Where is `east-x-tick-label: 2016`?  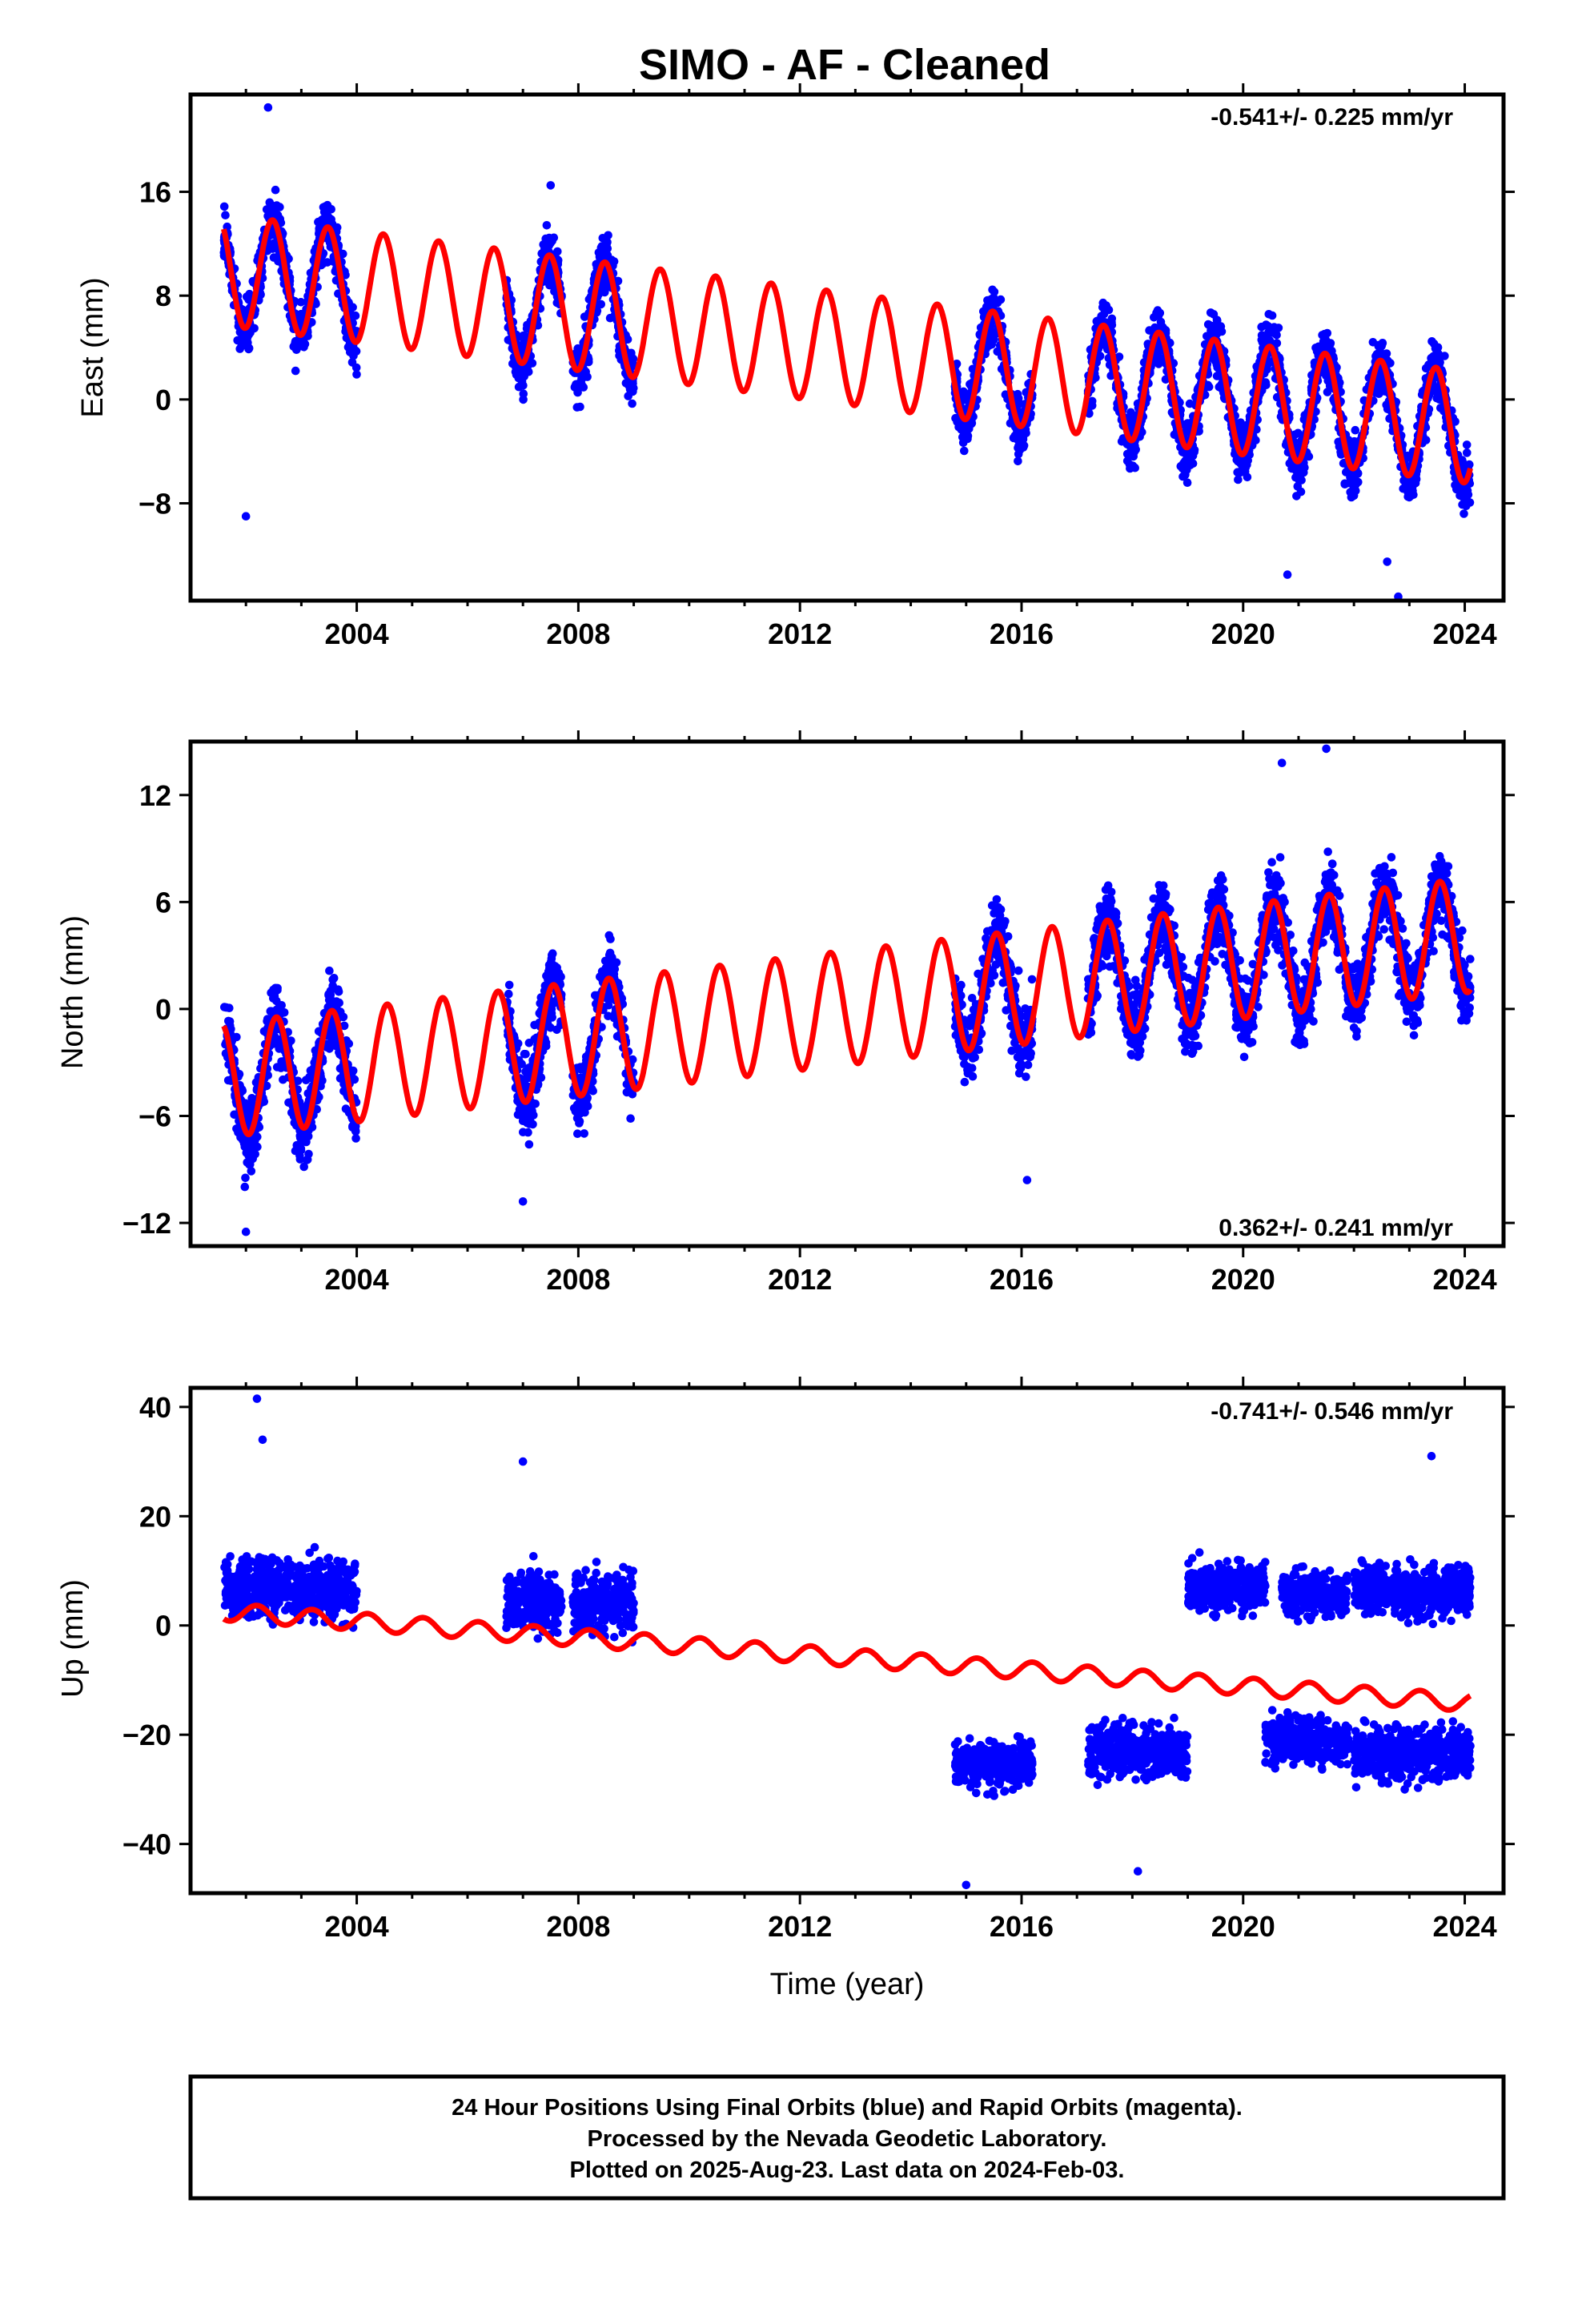
east-x-tick-label: 2016 is located at coordinates (1022, 633).